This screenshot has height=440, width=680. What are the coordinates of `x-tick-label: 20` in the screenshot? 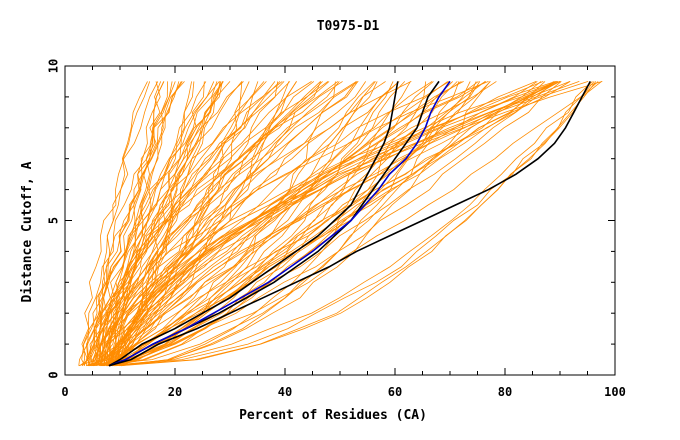 It's located at (175, 392).